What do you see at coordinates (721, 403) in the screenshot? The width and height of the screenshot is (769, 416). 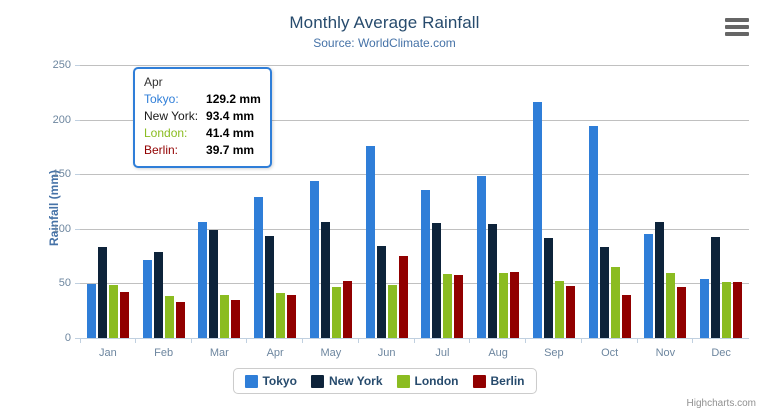 I see `credits-link: Highcharts.com` at bounding box center [721, 403].